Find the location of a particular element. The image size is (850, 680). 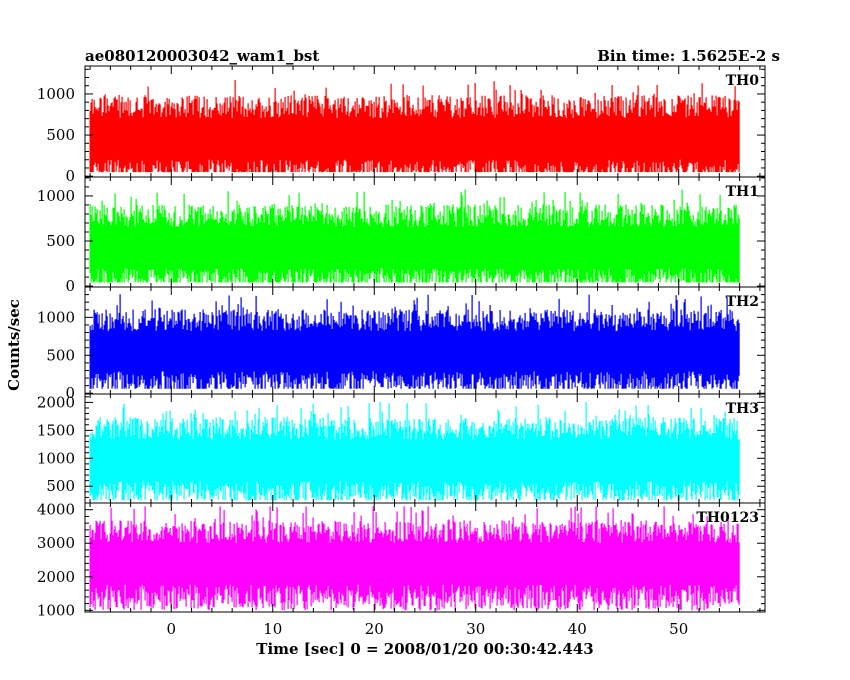

series-trace-th3 is located at coordinates (414, 451).